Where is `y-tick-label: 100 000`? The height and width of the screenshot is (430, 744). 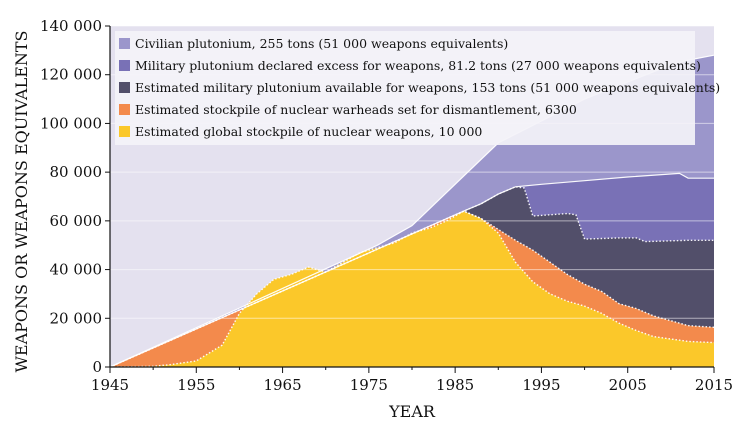
y-tick-label: 100 000 is located at coordinates (71, 123).